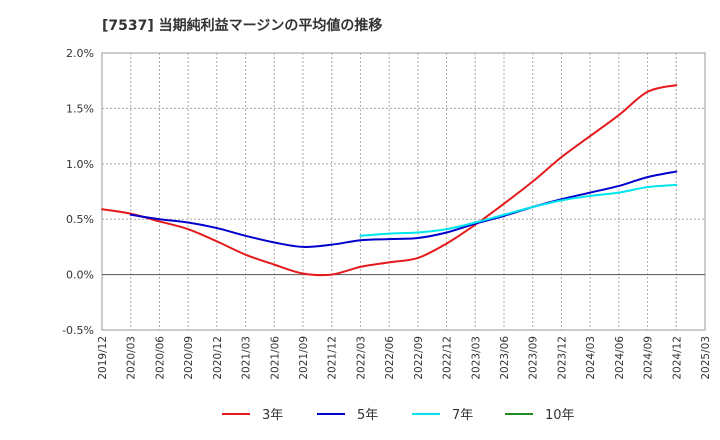 The width and height of the screenshot is (720, 440). What do you see at coordinates (677, 358) in the screenshot?
I see `x-tick-label: 2024/12` at bounding box center [677, 358].